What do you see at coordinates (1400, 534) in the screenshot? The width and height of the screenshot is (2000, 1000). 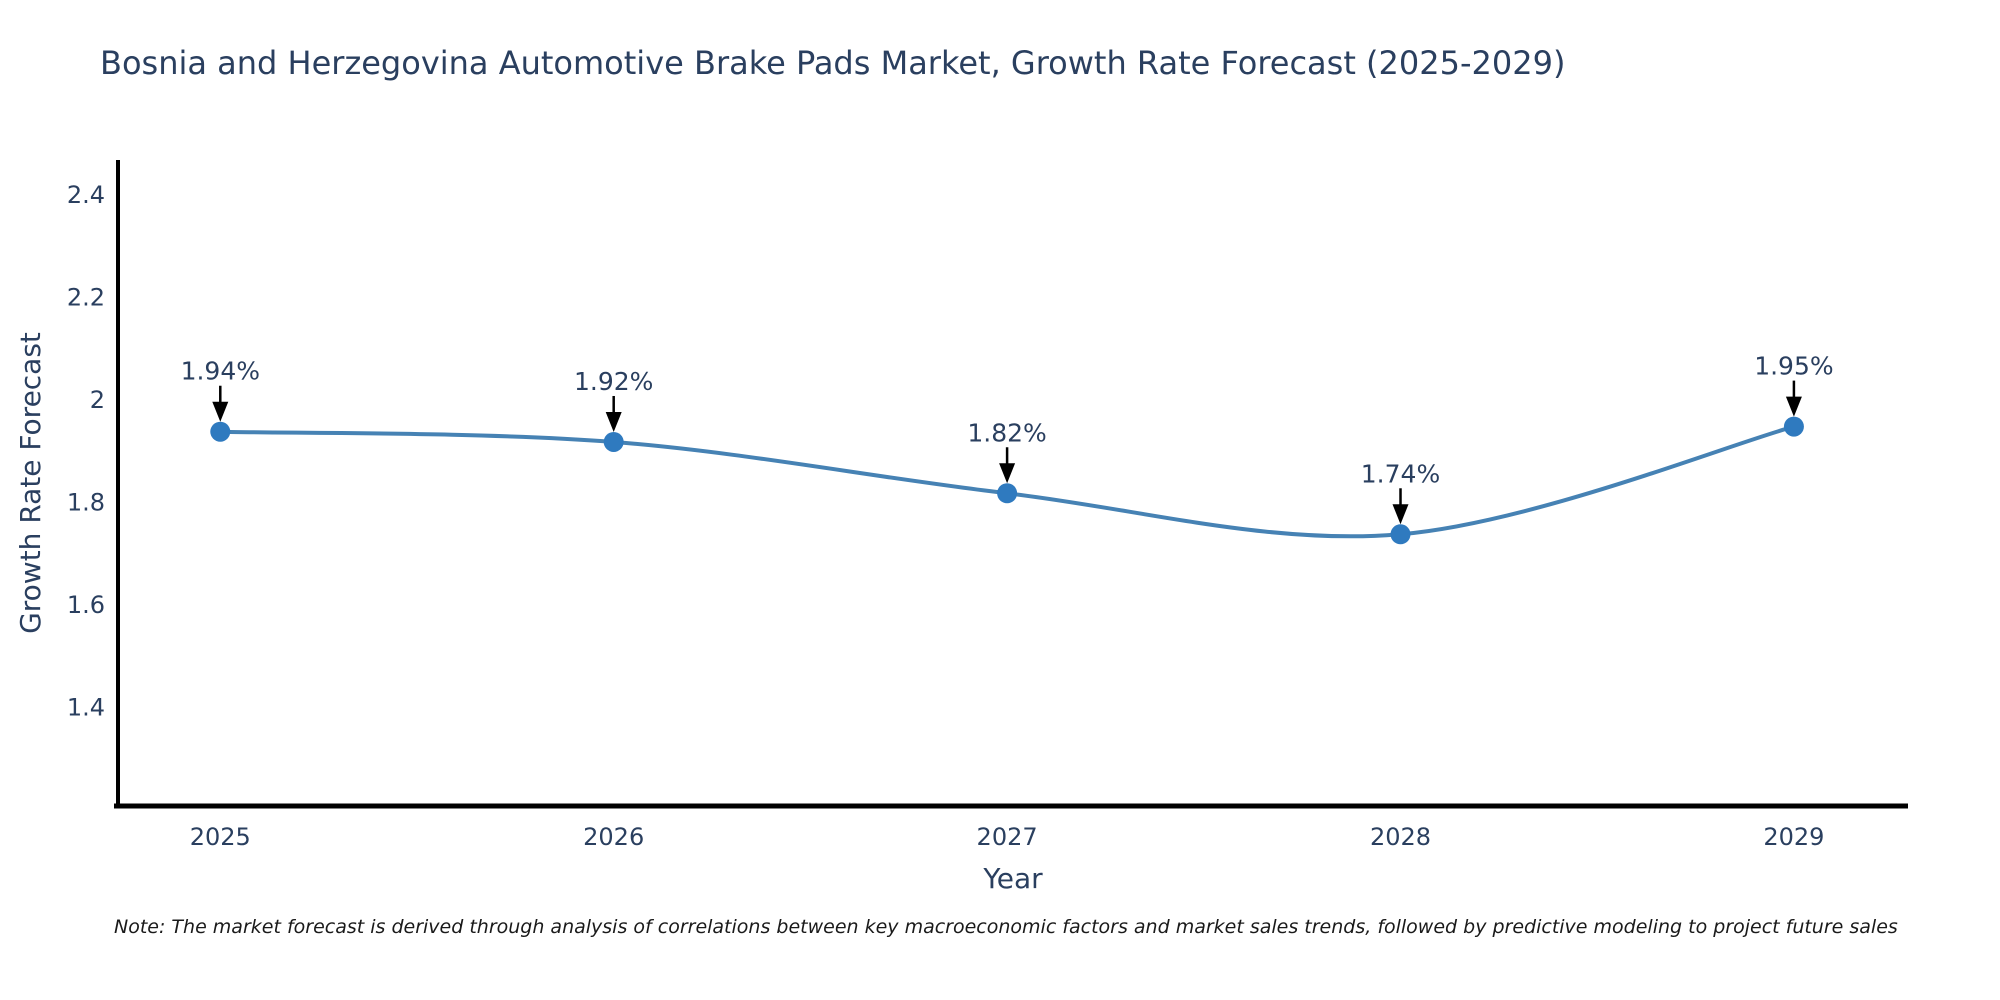 I see `data-point-2028` at bounding box center [1400, 534].